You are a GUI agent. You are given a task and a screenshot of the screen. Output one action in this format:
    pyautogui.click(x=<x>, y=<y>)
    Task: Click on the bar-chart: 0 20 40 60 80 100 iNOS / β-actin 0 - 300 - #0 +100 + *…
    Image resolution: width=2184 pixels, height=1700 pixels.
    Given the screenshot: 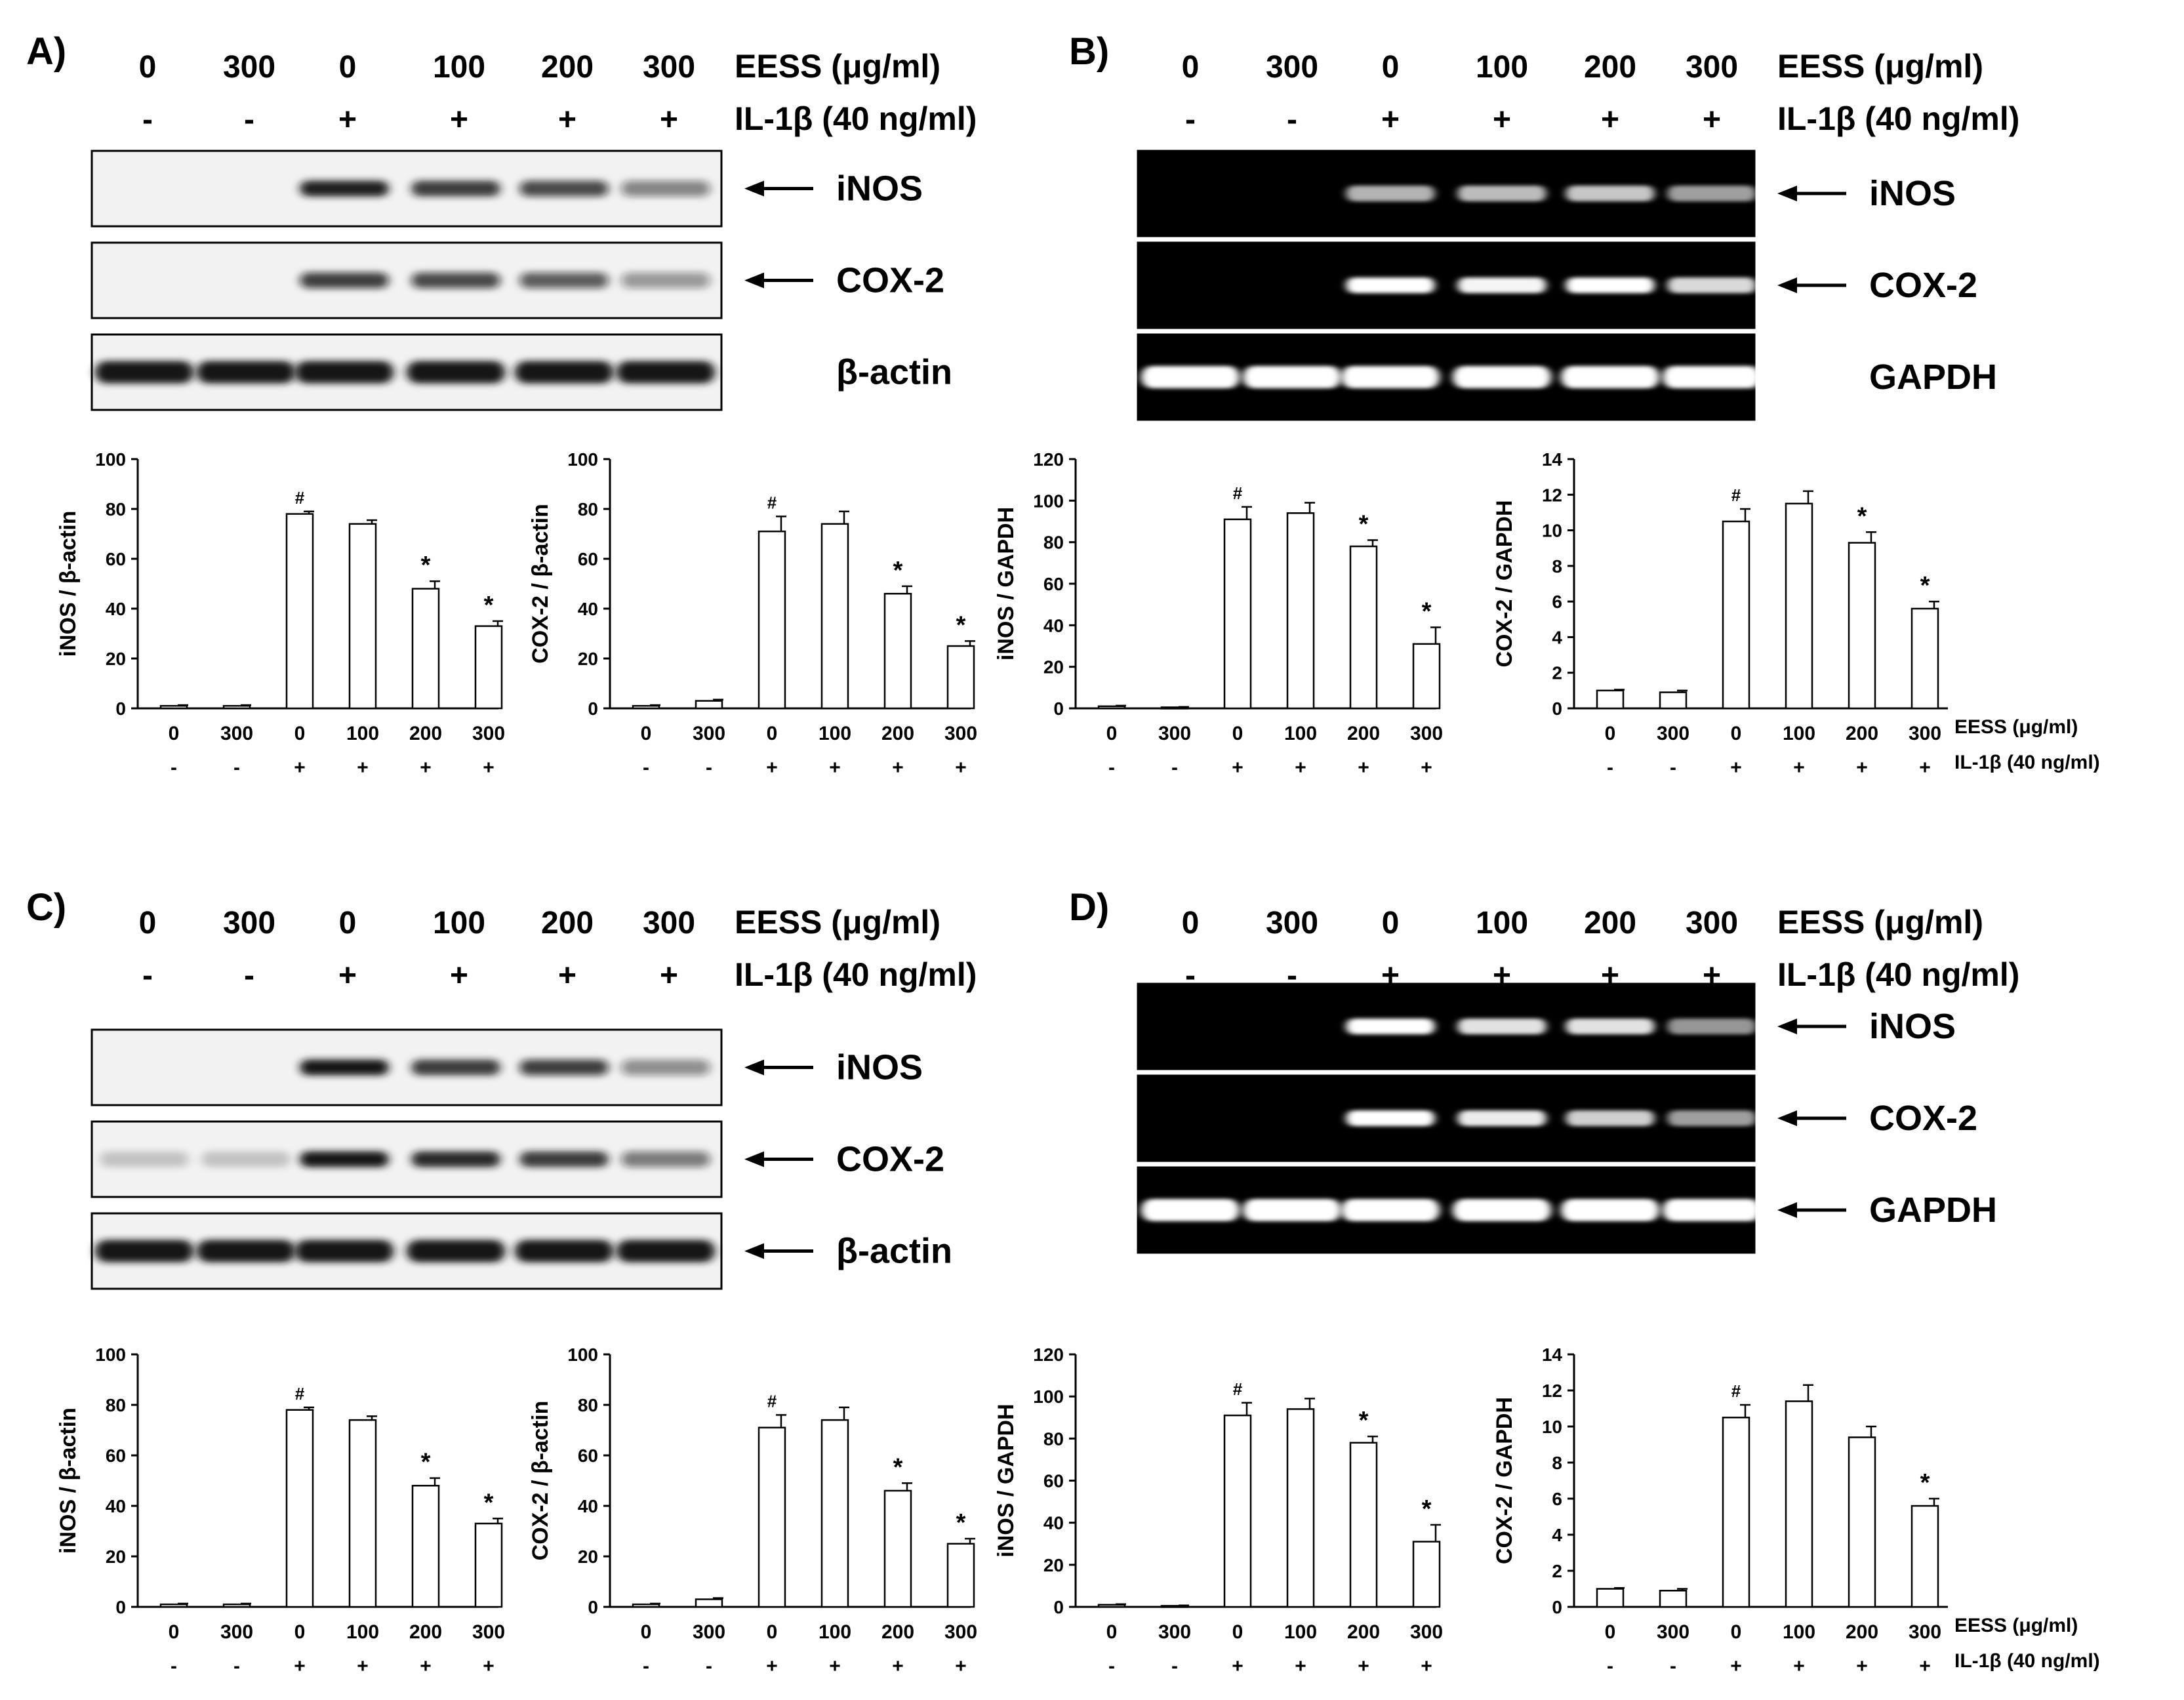 What is the action you would take?
    pyautogui.click(x=280, y=614)
    